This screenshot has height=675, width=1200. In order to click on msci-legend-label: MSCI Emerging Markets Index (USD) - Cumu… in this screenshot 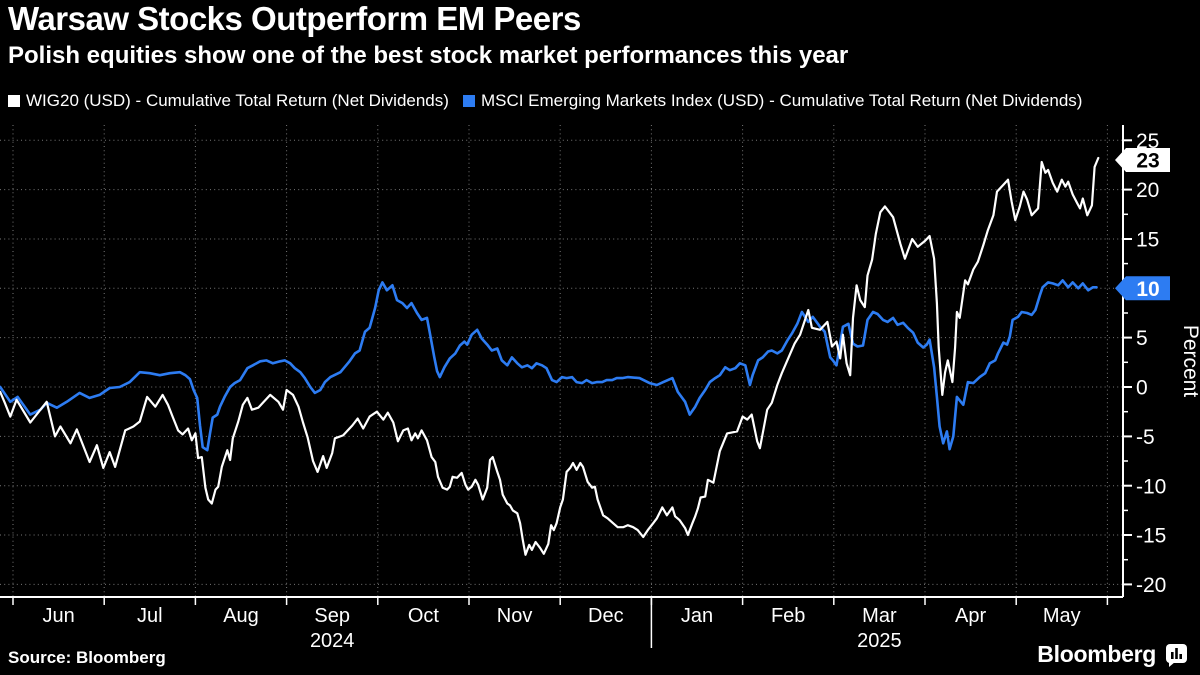, I will do `click(781, 100)`.